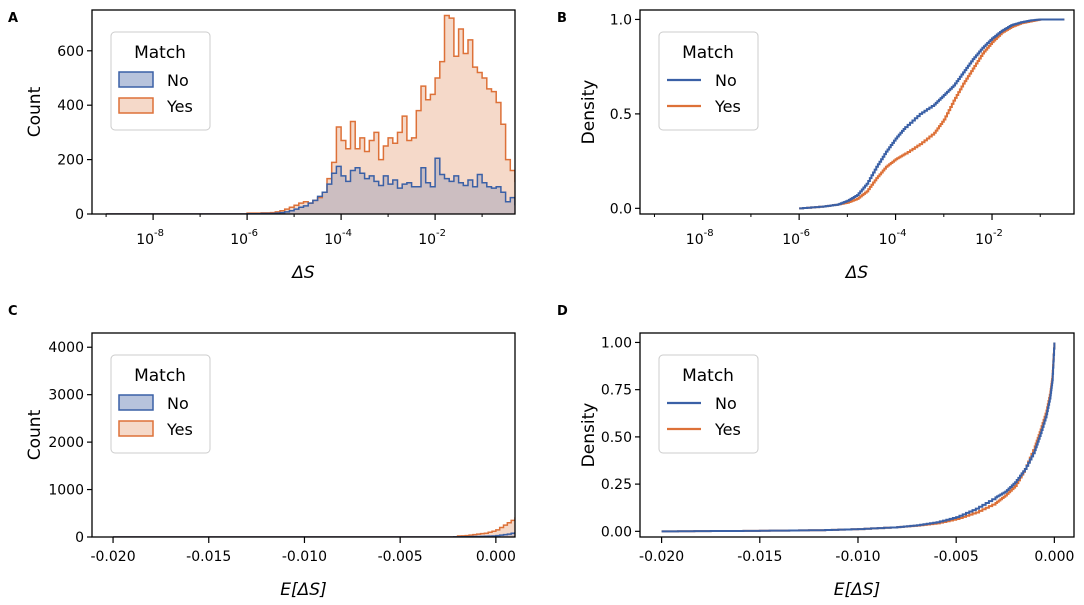  Describe the element at coordinates (66, 396) in the screenshot. I see `y-tick-label: 3000` at that location.